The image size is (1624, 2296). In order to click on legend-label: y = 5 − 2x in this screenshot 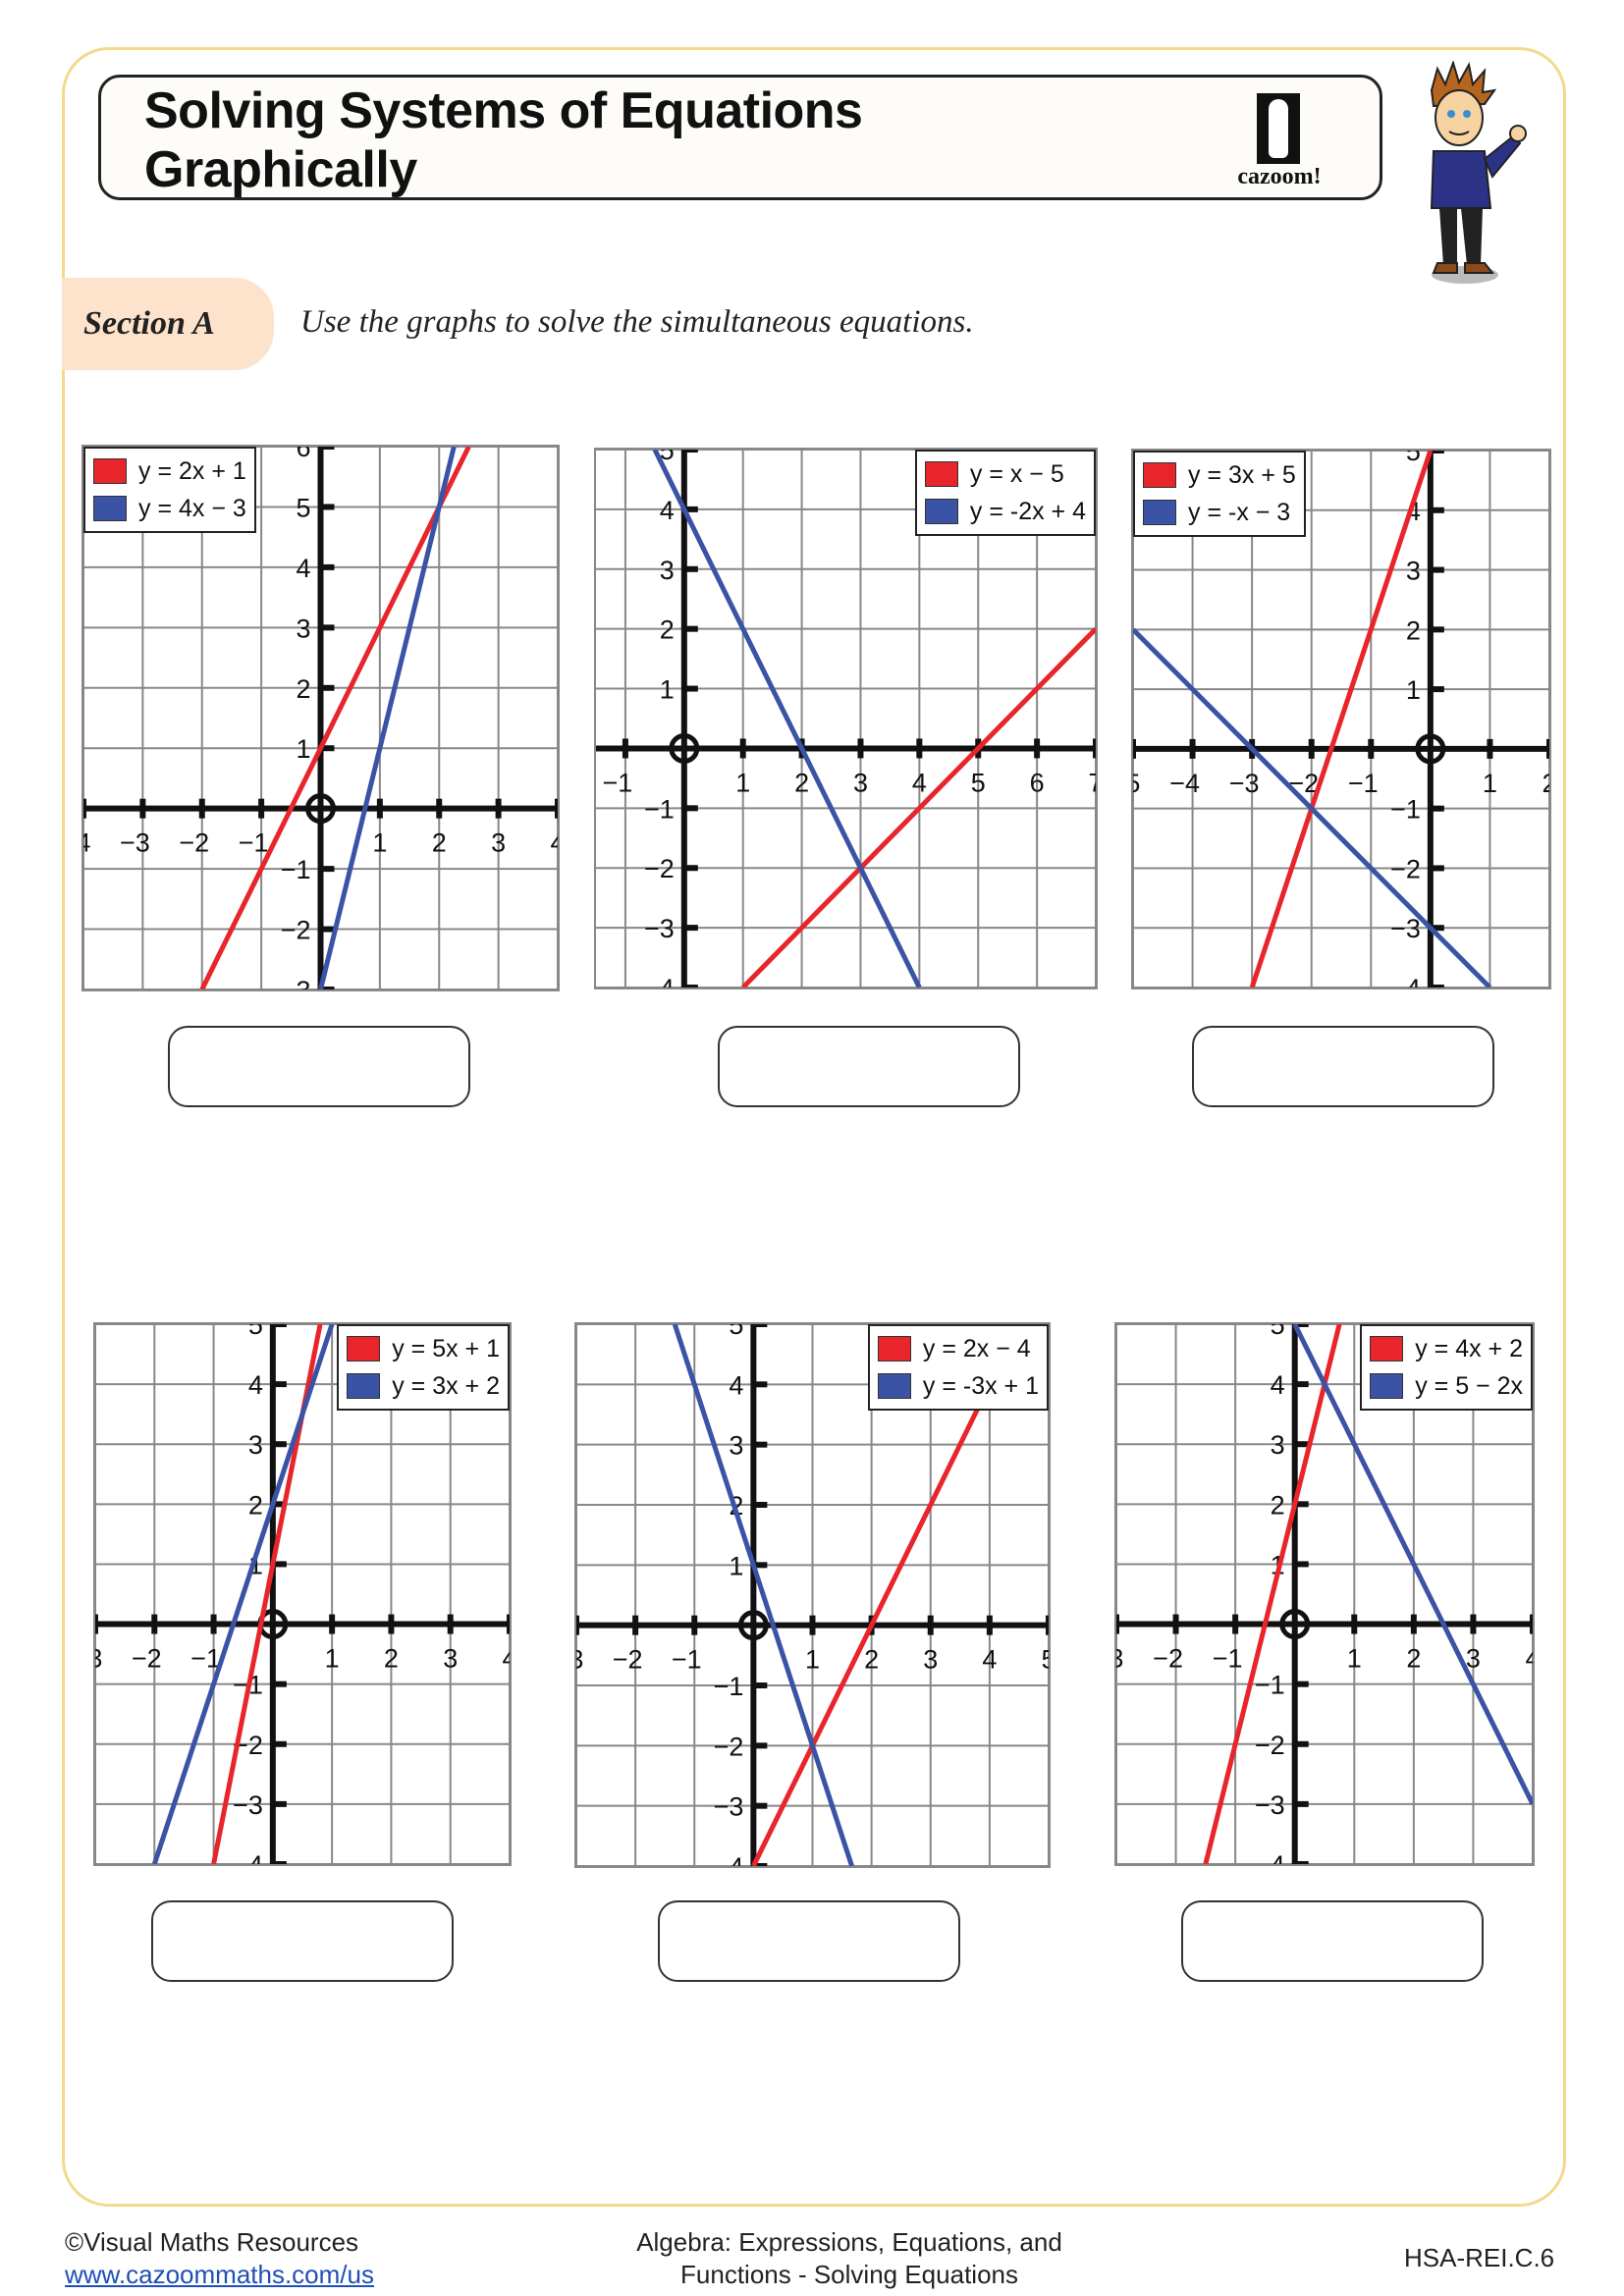, I will do `click(1469, 1386)`.